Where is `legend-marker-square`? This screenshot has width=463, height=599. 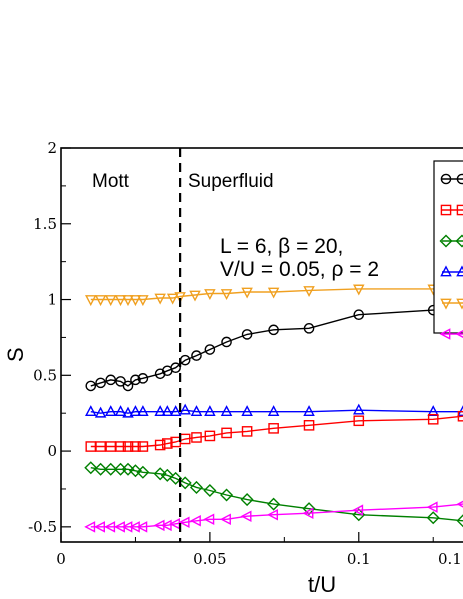
legend-marker-square is located at coordinates (446, 210).